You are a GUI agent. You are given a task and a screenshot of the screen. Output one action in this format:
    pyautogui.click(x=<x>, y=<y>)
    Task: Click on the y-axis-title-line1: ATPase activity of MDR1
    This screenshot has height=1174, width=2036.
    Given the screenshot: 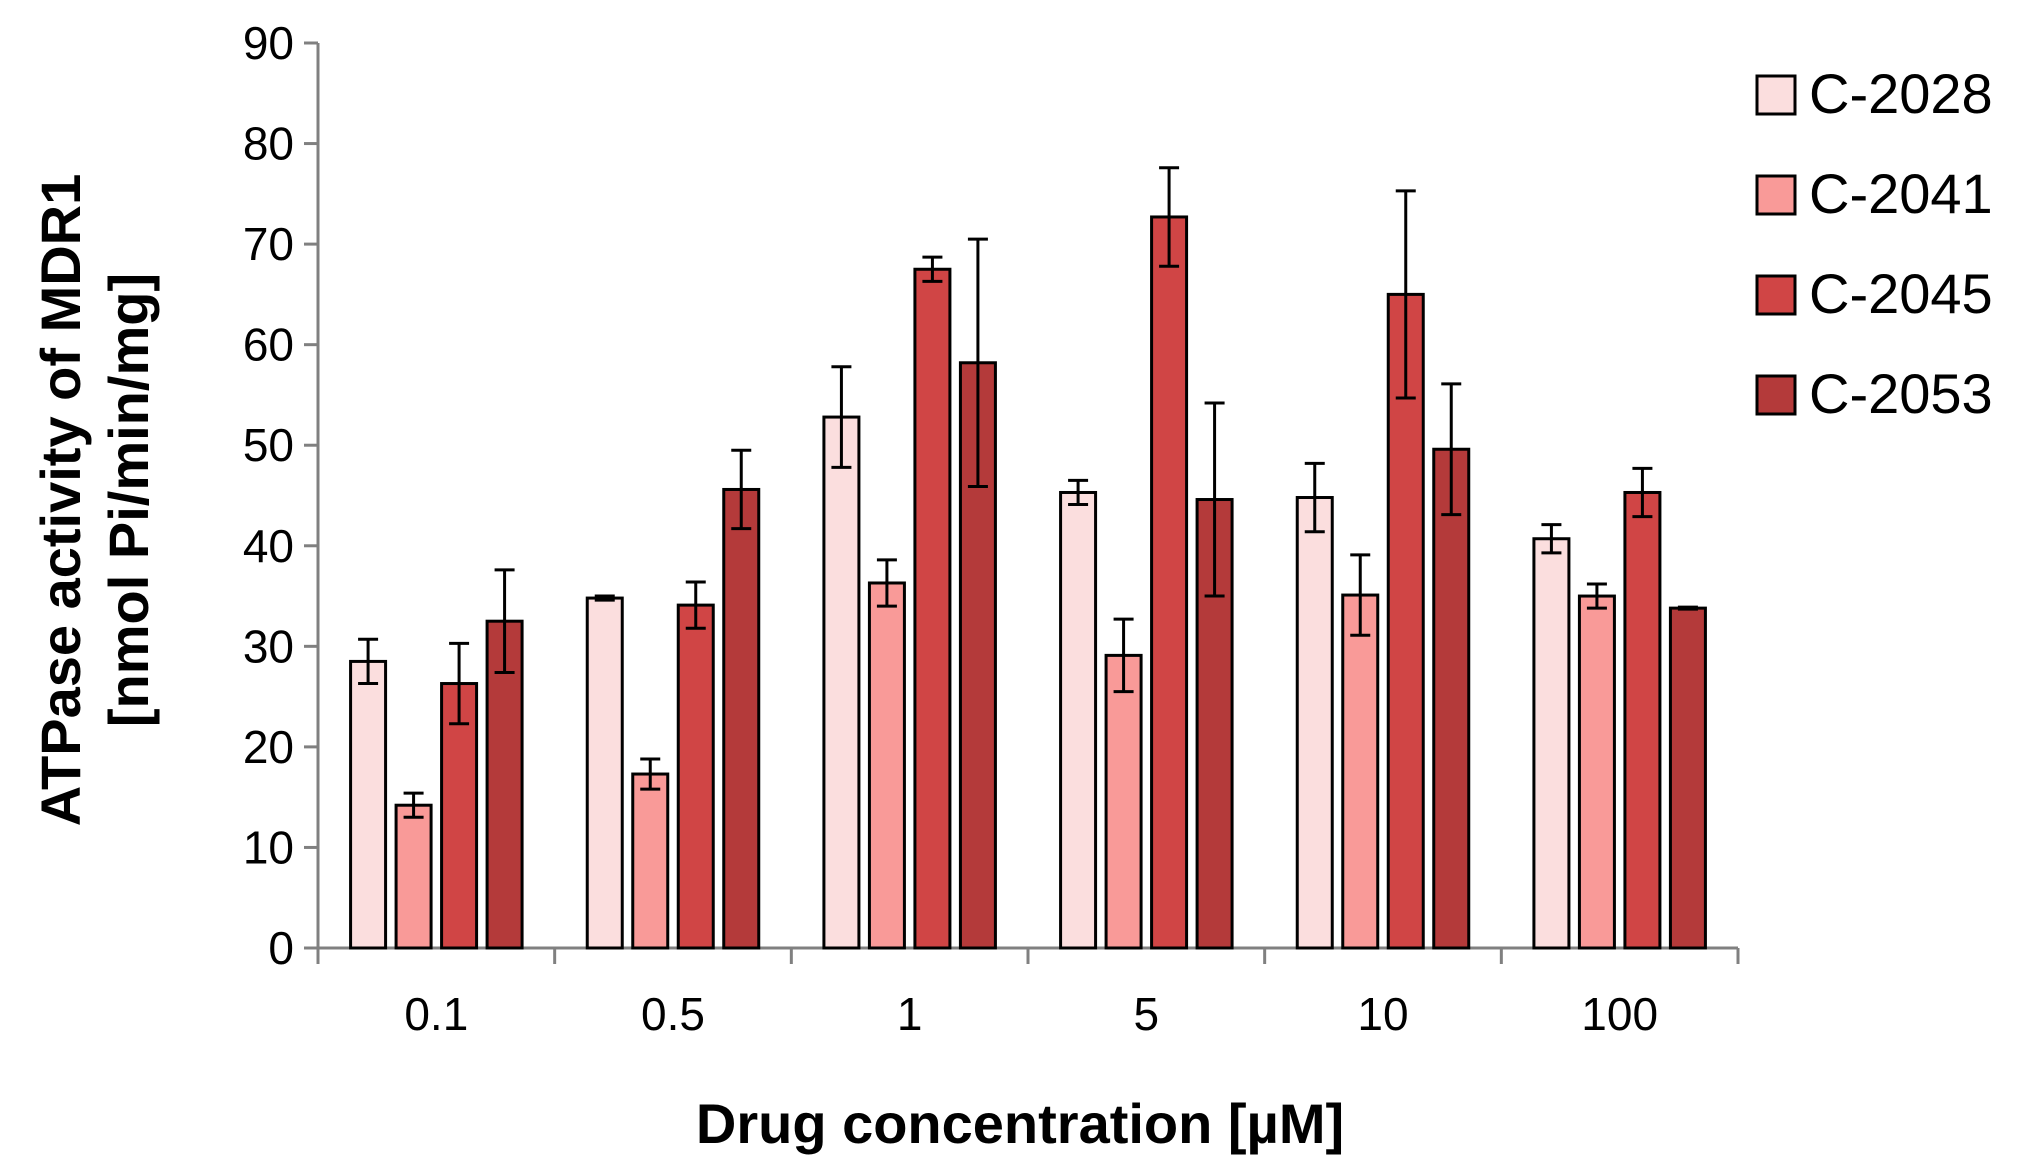 What is the action you would take?
    pyautogui.click(x=60, y=500)
    